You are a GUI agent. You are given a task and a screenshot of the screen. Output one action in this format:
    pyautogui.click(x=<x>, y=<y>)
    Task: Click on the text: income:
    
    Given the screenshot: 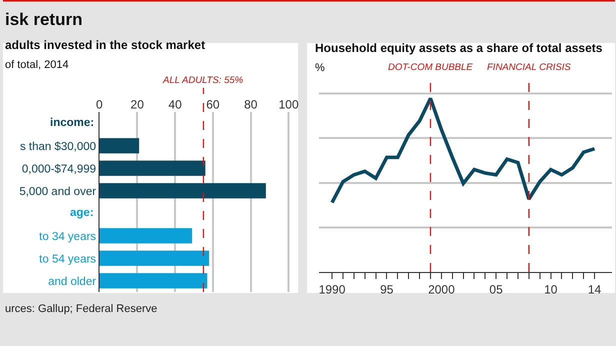 What is the action you would take?
    pyautogui.click(x=72, y=123)
    